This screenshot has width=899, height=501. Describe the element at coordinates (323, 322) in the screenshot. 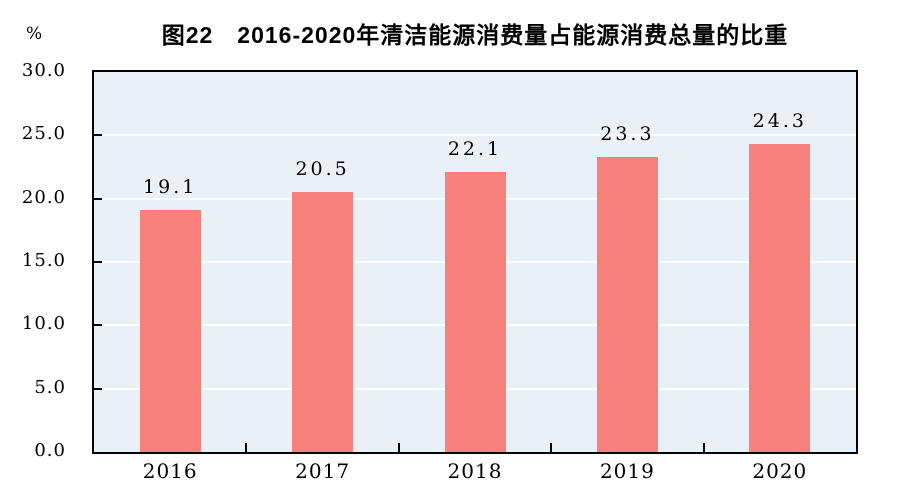

I see `bar-2017` at that location.